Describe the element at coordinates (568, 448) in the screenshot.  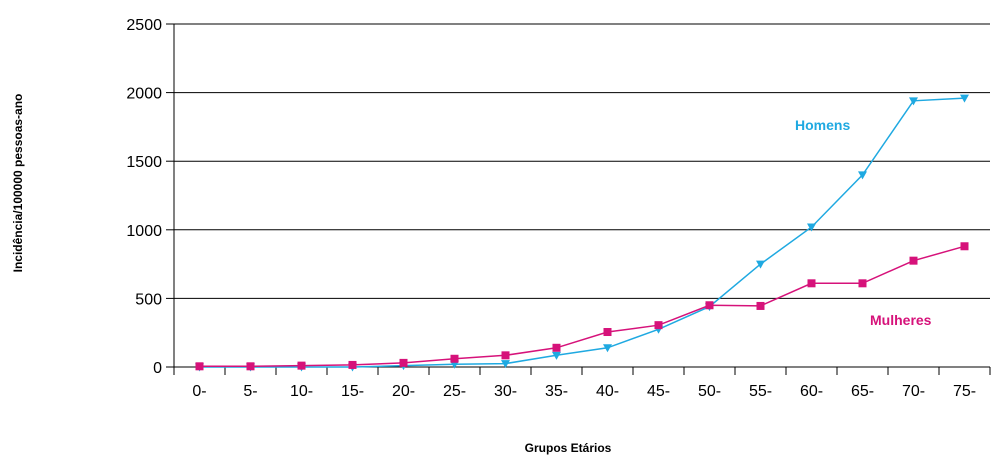
I see `x-axis-title: Grupos Etários` at that location.